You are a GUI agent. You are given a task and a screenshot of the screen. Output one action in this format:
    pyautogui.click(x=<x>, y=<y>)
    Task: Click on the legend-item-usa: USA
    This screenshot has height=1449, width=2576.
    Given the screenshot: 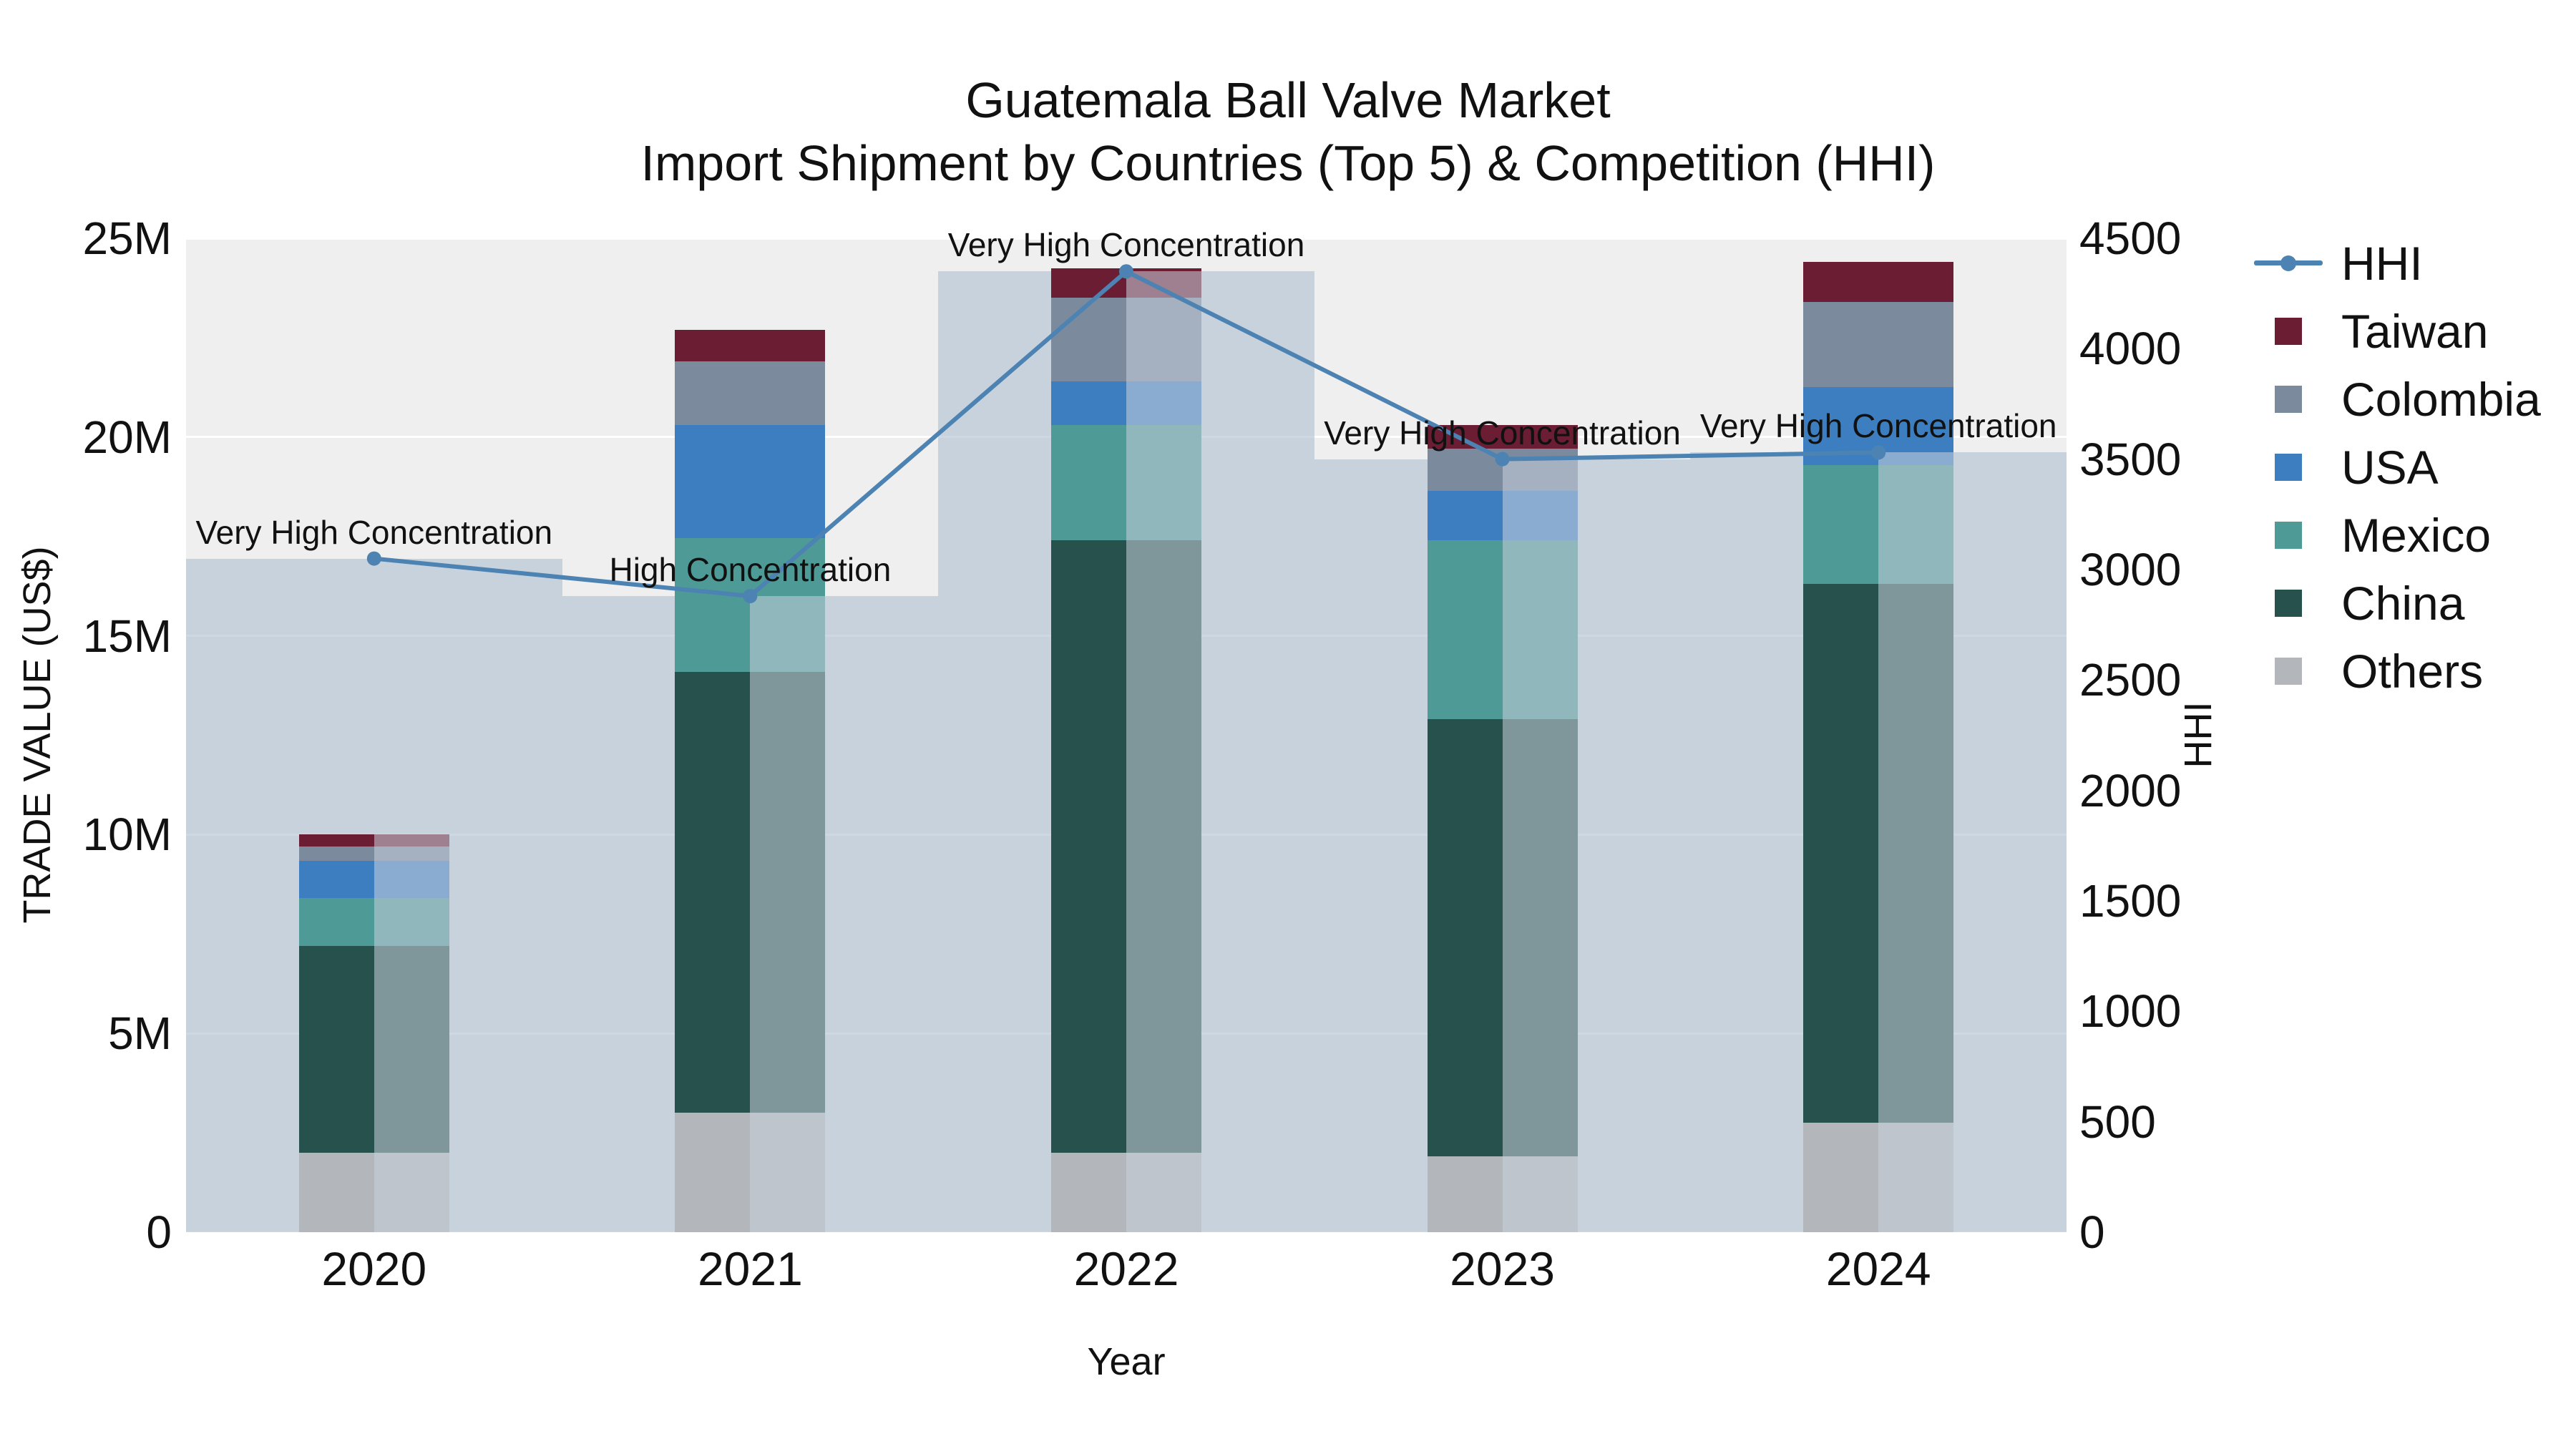 What is the action you would take?
    pyautogui.click(x=2397, y=467)
    